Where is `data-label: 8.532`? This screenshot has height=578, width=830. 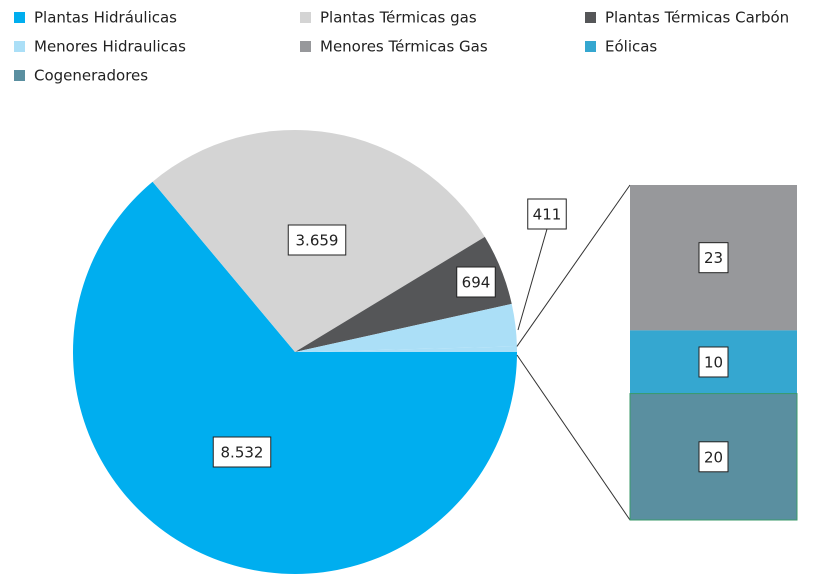
data-label: 8.532 is located at coordinates (242, 453).